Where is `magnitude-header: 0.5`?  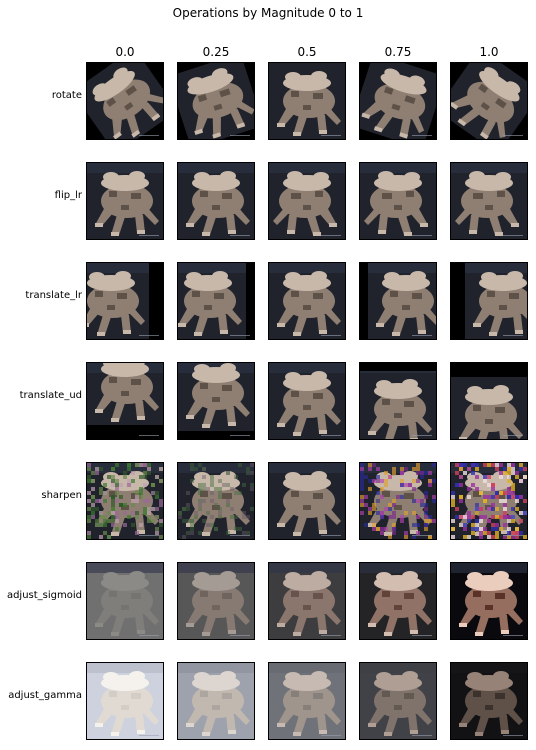
magnitude-header: 0.5 is located at coordinates (307, 52).